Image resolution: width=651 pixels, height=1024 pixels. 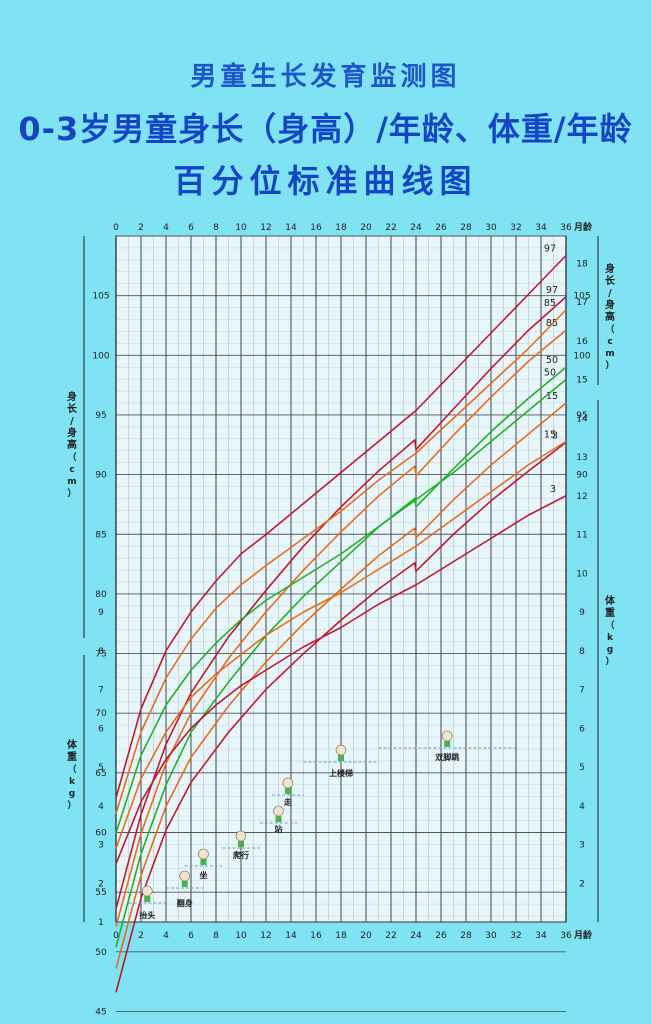 I want to click on height-tick-label-left: 105, so click(x=100, y=297).